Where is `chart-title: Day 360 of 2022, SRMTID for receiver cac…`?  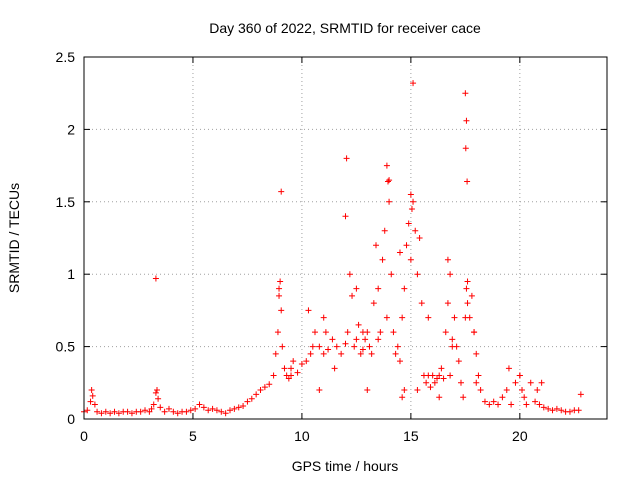
chart-title: Day 360 of 2022, SRMTID for receiver cac… is located at coordinates (345, 28).